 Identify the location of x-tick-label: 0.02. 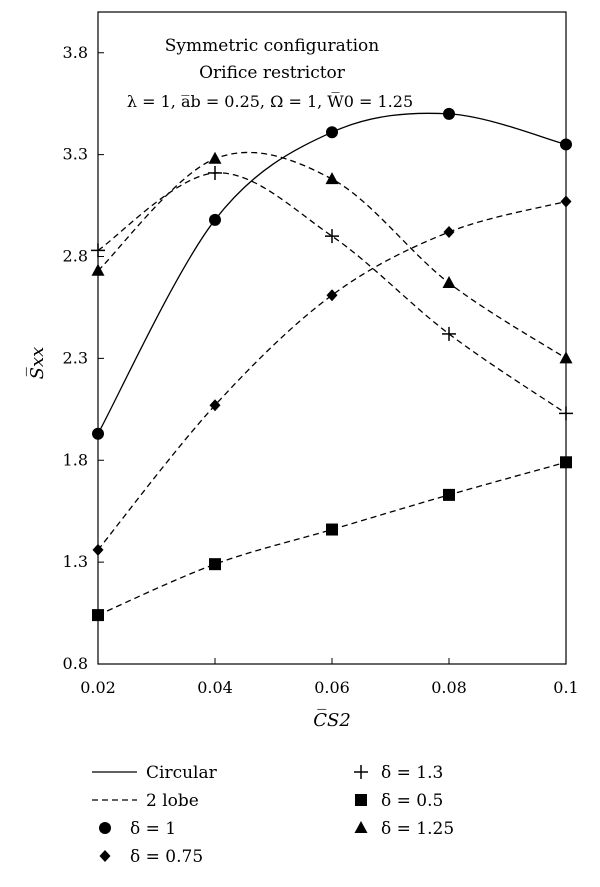
(98, 687).